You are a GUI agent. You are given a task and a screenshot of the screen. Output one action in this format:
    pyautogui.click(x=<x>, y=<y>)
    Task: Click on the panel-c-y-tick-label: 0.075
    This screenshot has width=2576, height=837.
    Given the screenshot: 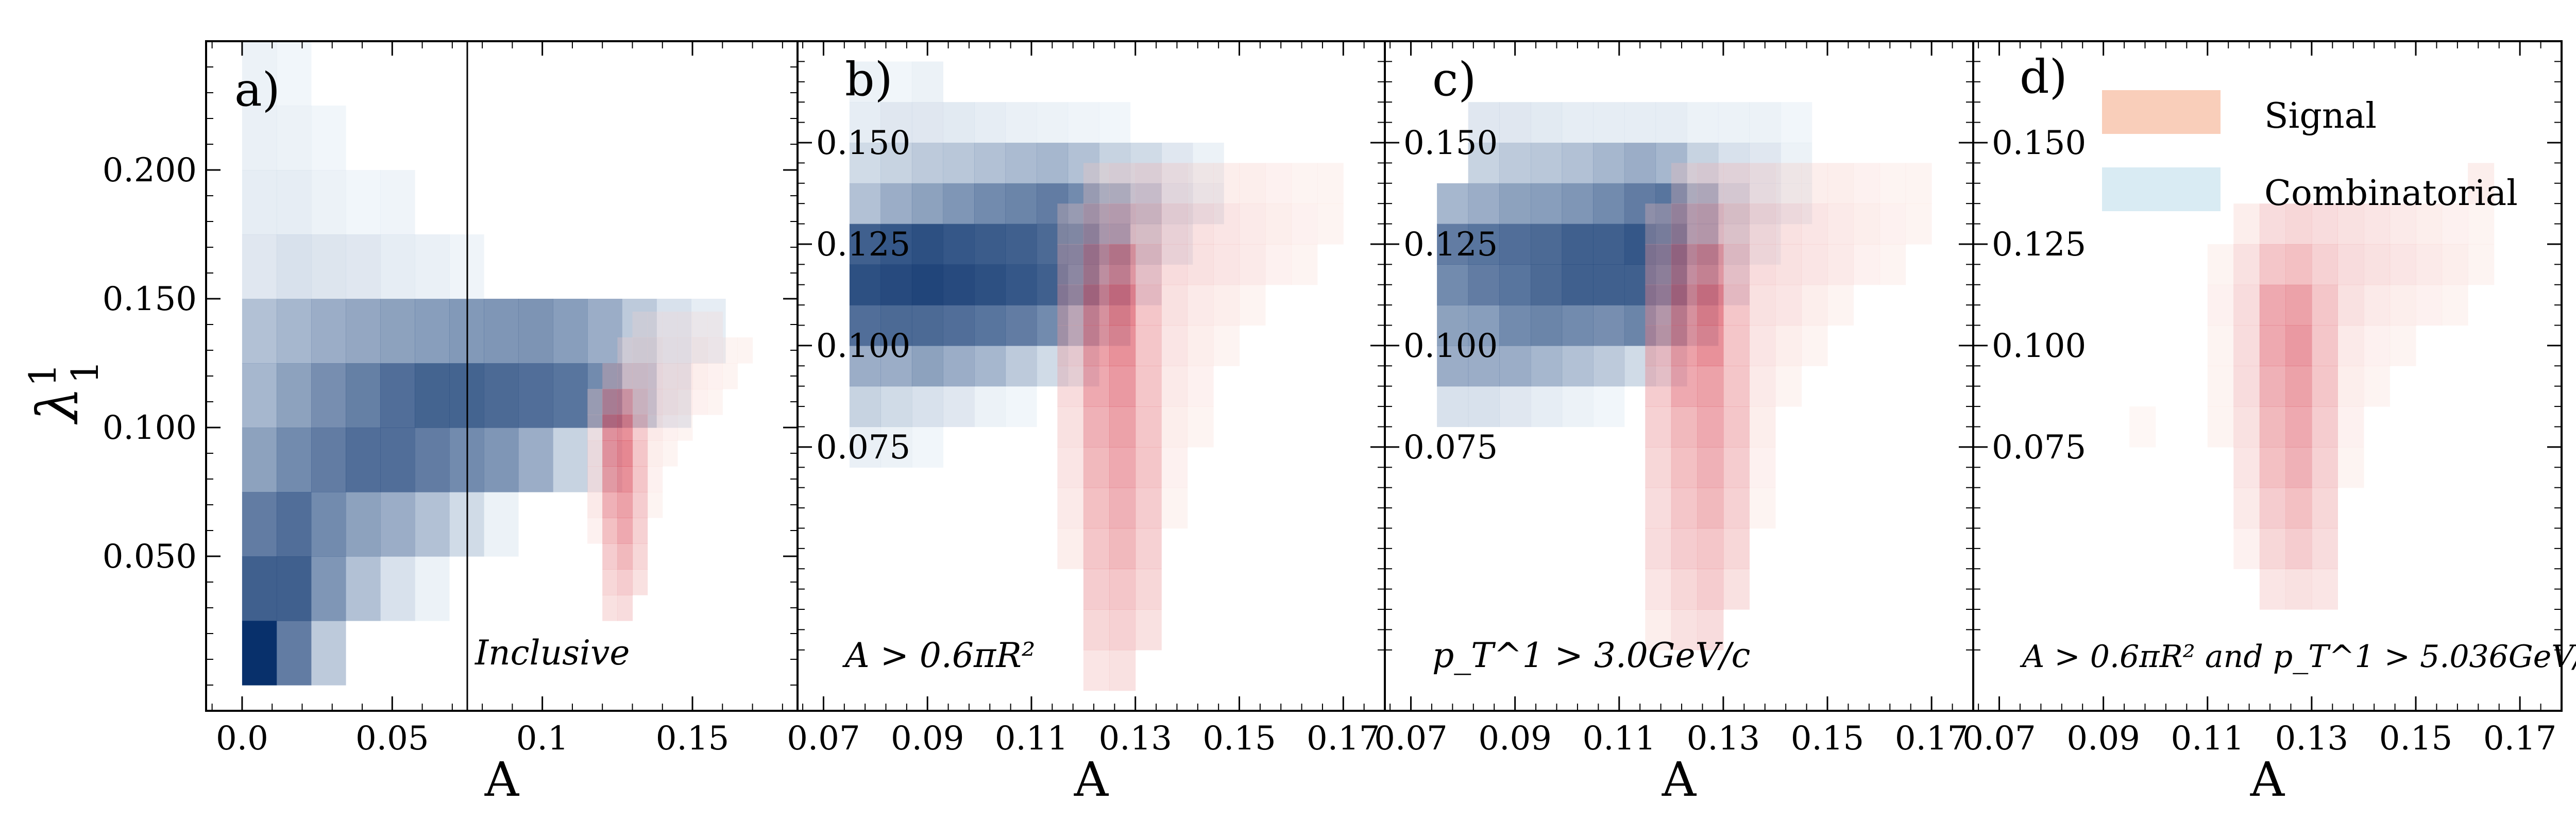 What is the action you would take?
    pyautogui.click(x=1451, y=448)
    